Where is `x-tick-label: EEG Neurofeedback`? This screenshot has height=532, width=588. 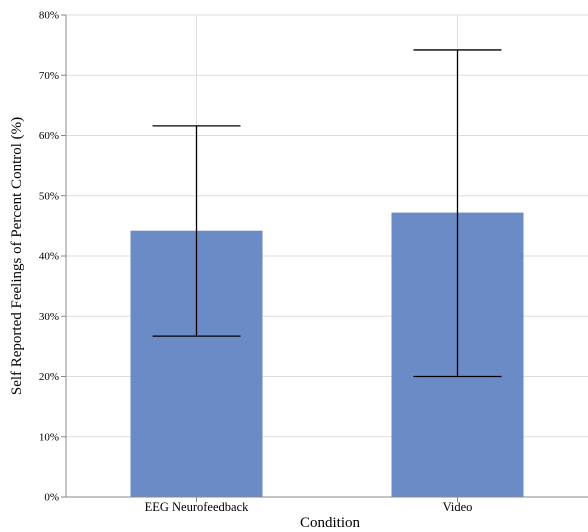
x-tick-label: EEG Neurofeedback is located at coordinates (197, 507).